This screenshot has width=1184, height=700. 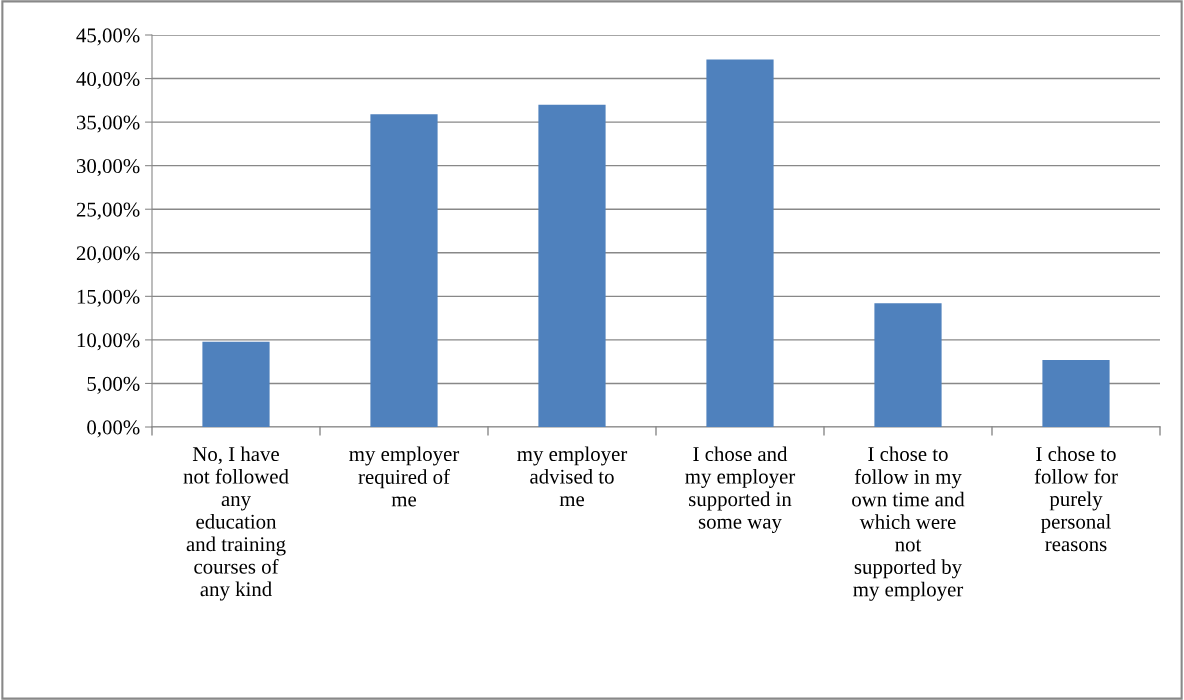 What do you see at coordinates (108, 80) in the screenshot?
I see `y-tick-label: 40,00%` at bounding box center [108, 80].